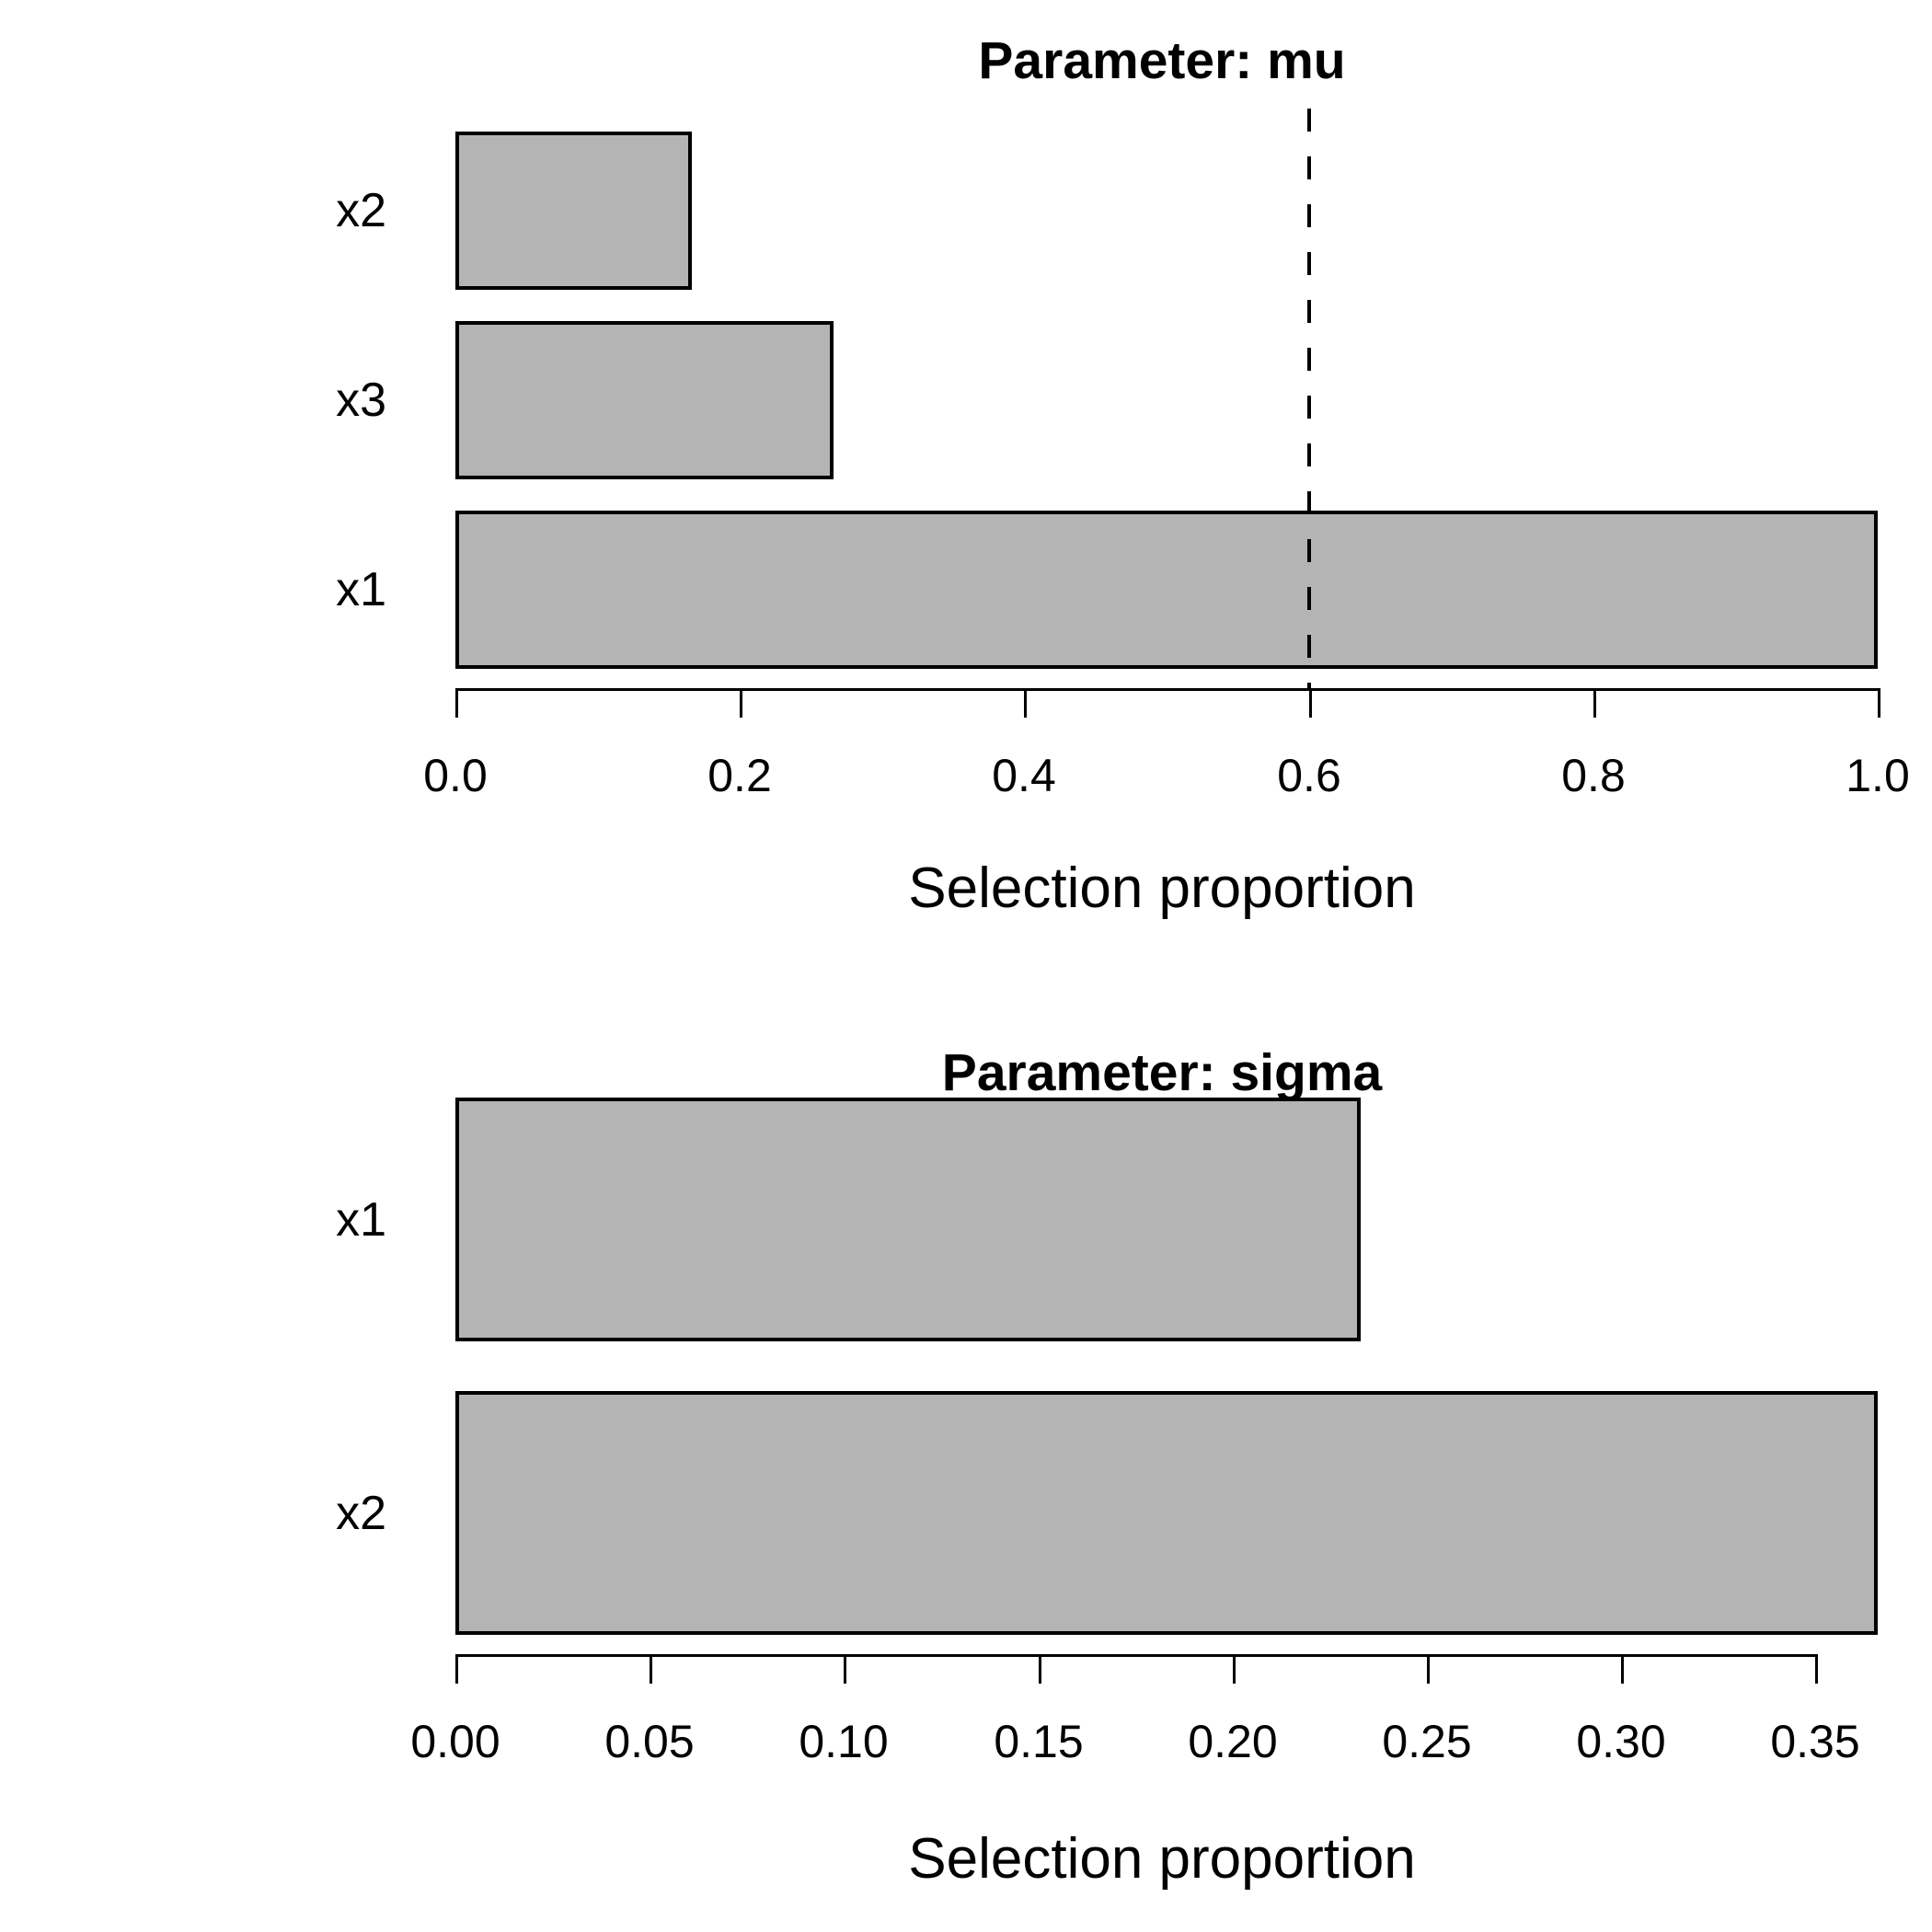 This screenshot has width=1932, height=1932. I want to click on x-axis-tick-label: 0.10, so click(844, 1741).